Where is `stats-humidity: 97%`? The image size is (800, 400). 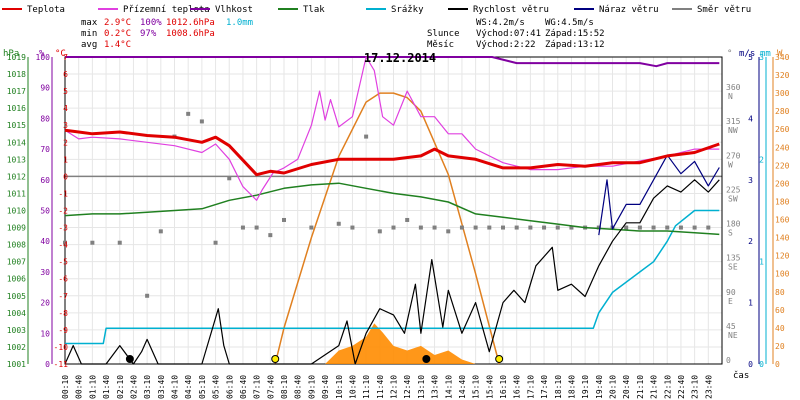
stats-humidity: 97% is located at coordinates (148, 34).